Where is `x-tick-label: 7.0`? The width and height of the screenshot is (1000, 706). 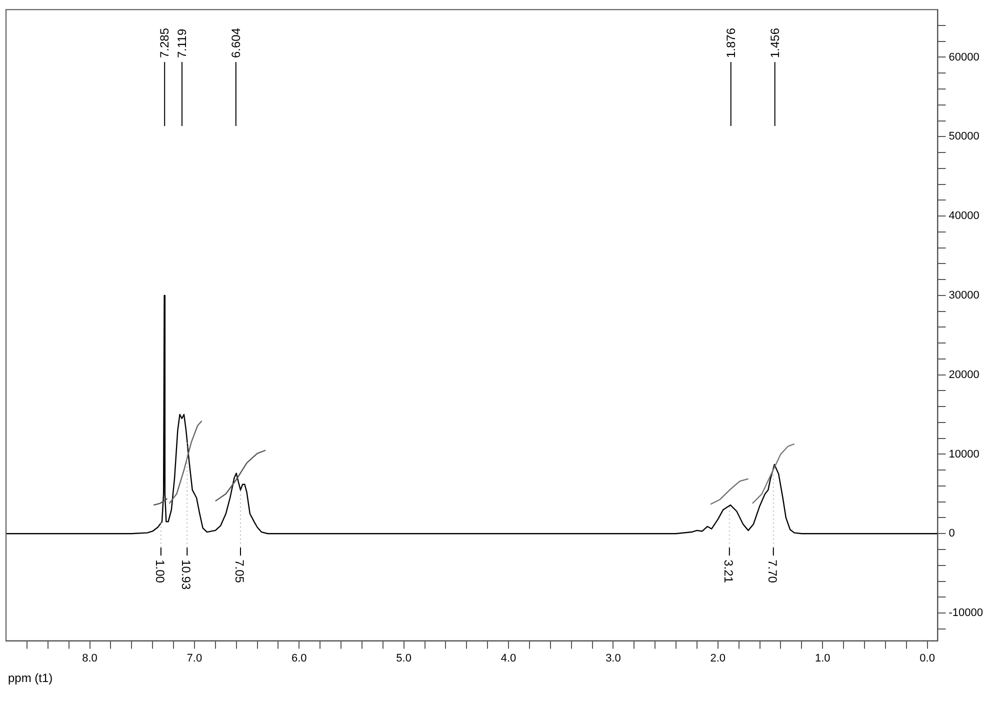 x-tick-label: 7.0 is located at coordinates (194, 658).